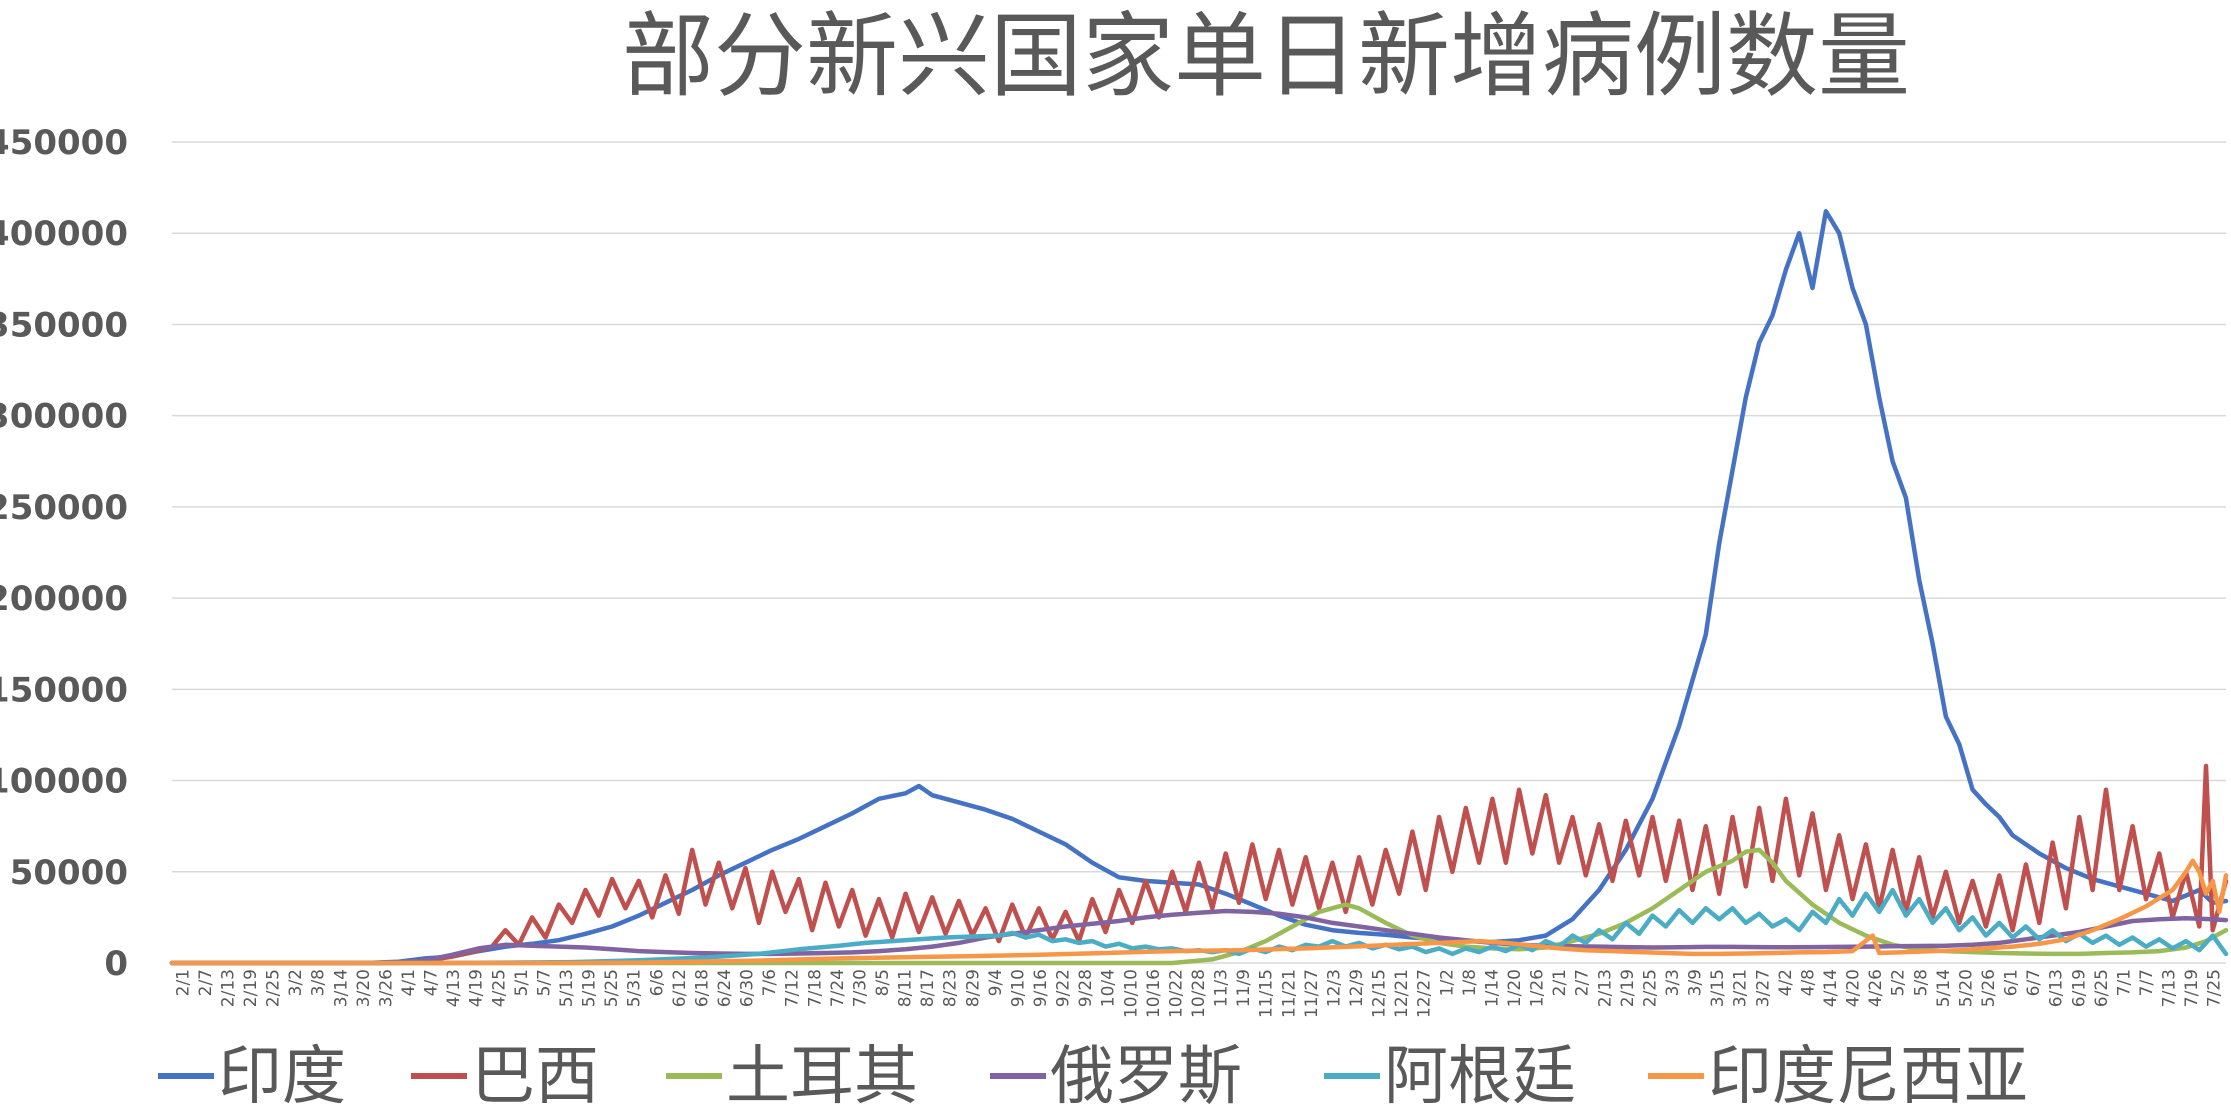 This screenshot has height=1113, width=2231. I want to click on x-tick-label: 4/7, so click(432, 982).